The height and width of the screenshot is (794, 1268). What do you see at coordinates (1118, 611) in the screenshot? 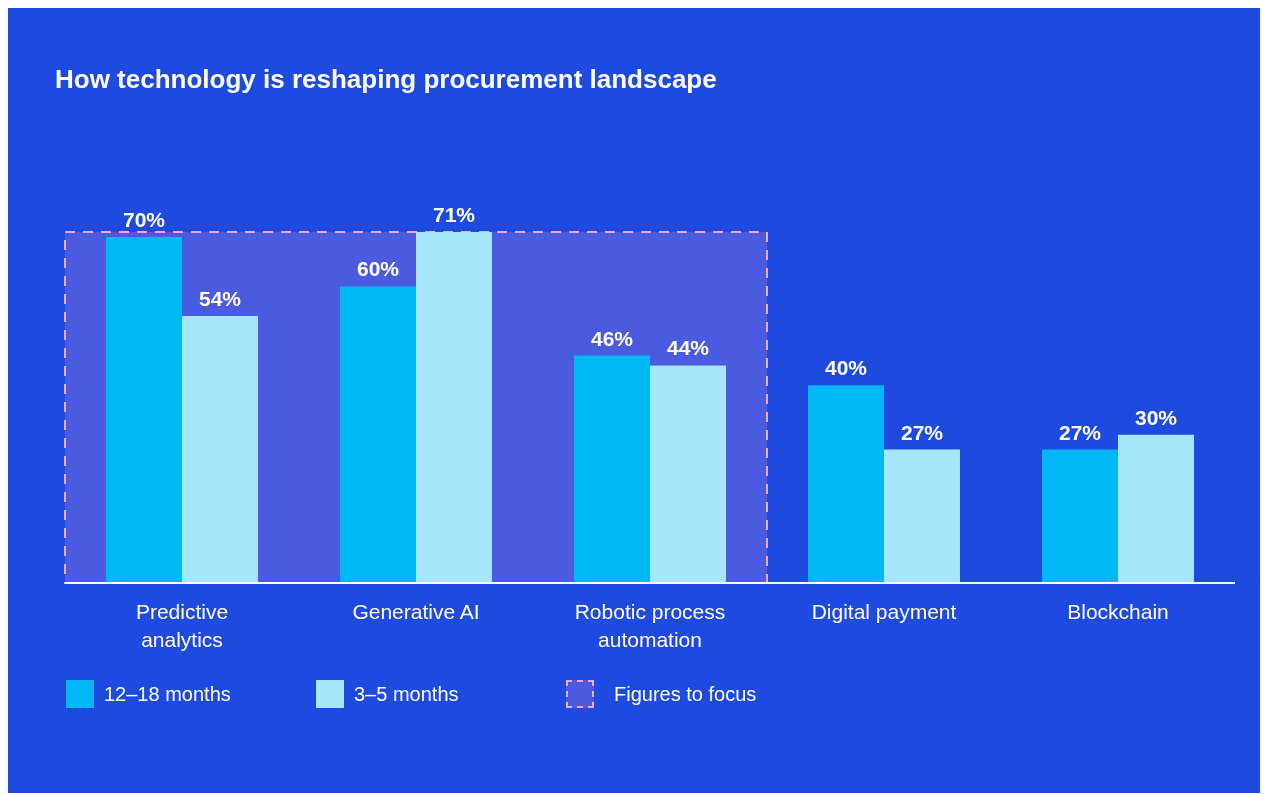
I see `x-tick-label: Blockchain` at bounding box center [1118, 611].